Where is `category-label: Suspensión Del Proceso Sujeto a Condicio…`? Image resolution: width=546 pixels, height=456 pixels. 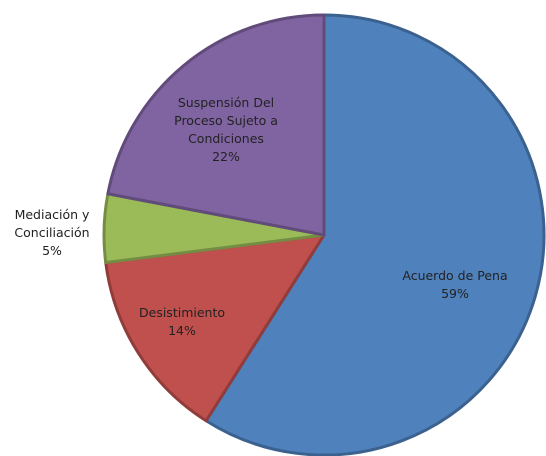
category-label: Suspensión Del Proceso Sujeto a Condicio… is located at coordinates (226, 120).